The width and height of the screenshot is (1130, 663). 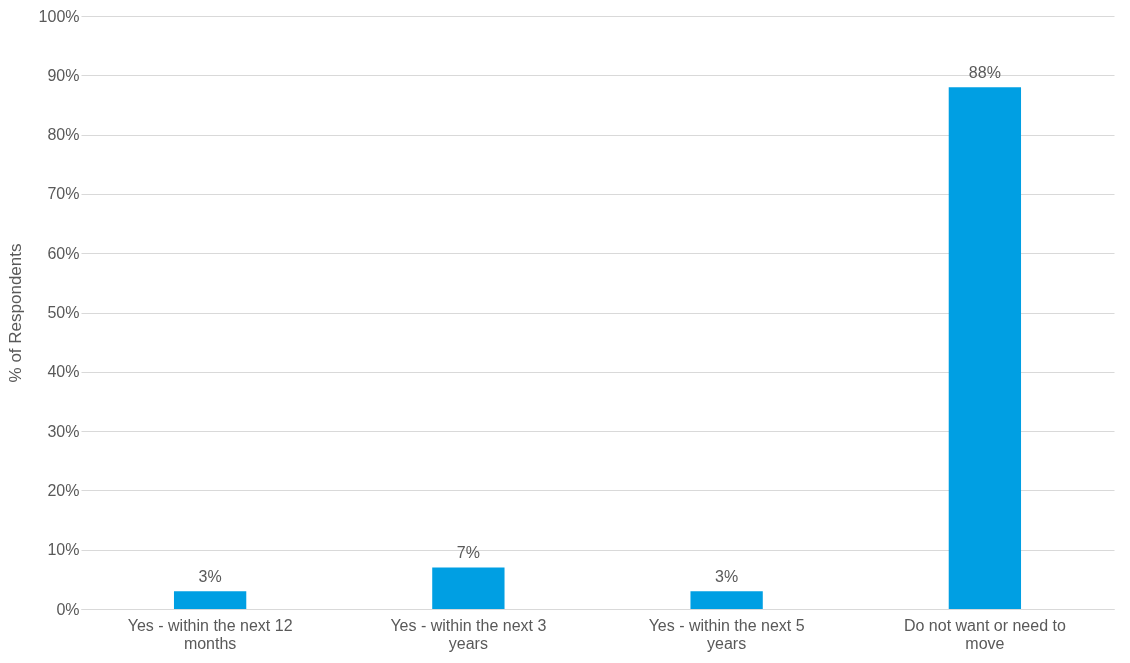 I want to click on y-tick-label: 10%, so click(x=63, y=550).